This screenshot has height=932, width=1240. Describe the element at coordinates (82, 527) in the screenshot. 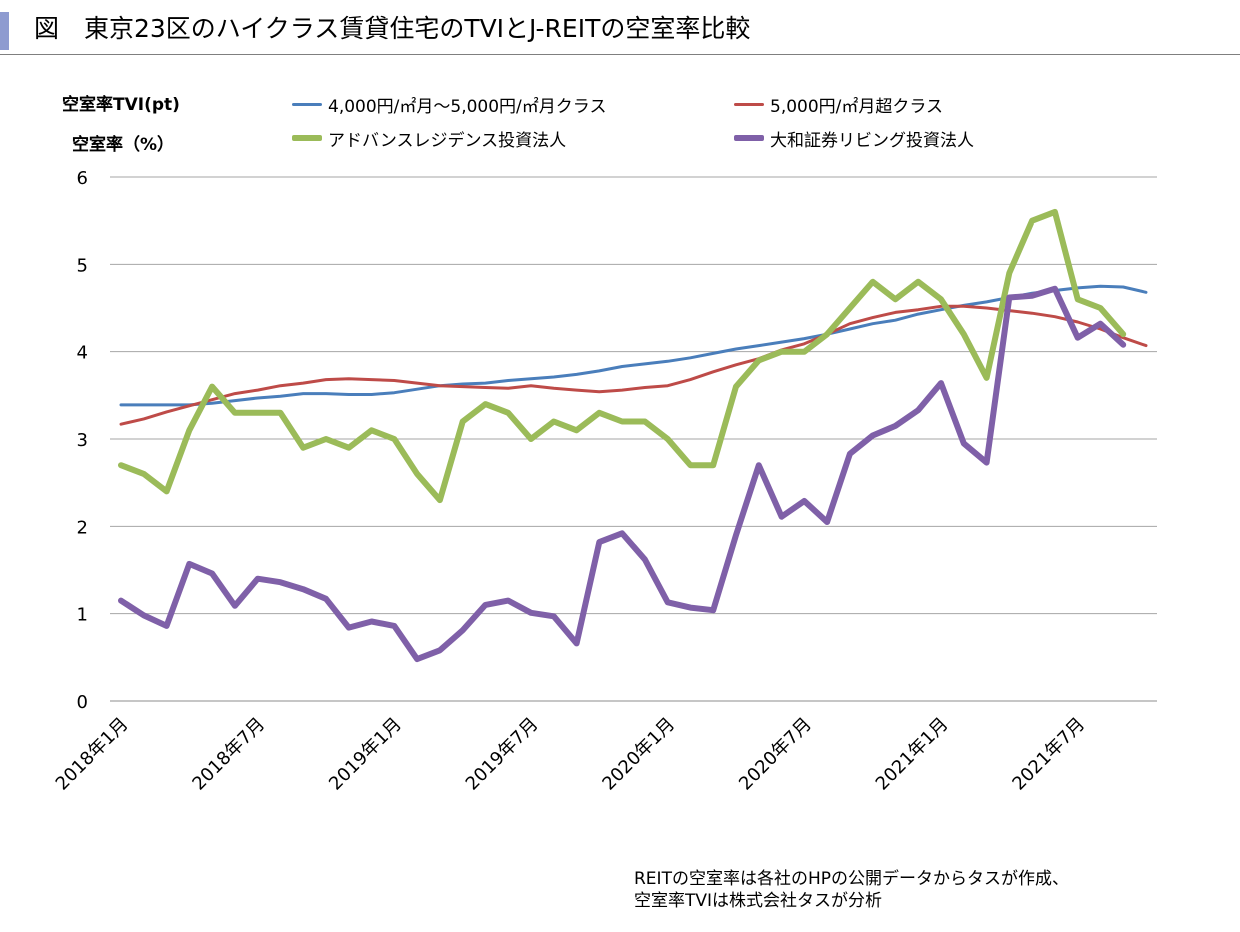

I see `y-tick-label: 2` at that location.